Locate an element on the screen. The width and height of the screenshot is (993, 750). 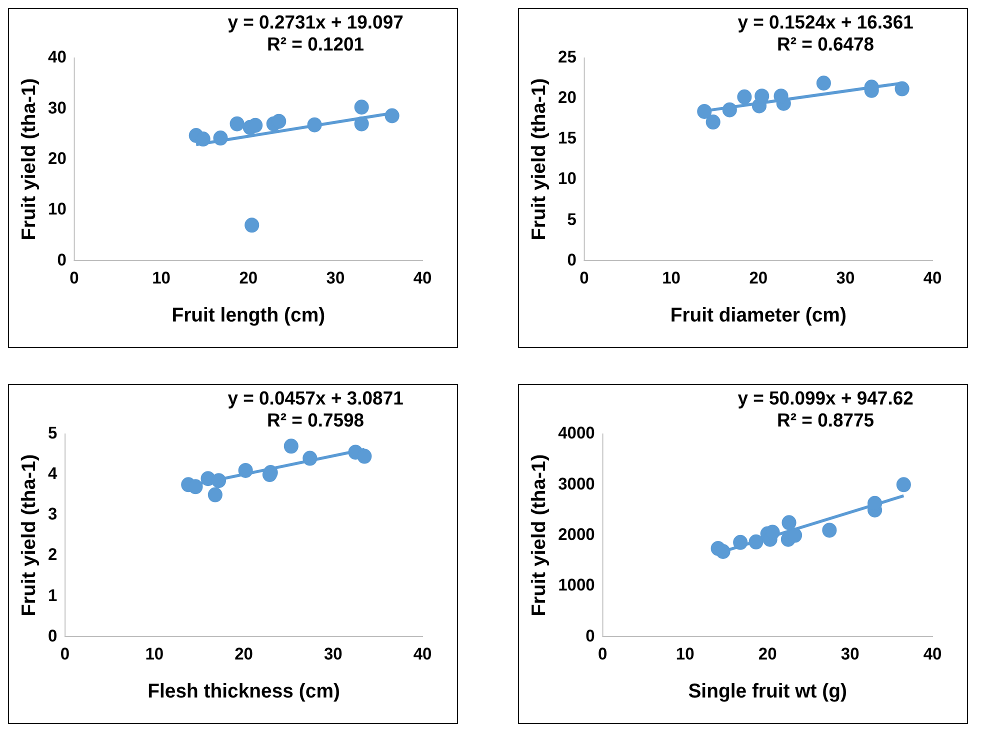
x-axis-title: Flesh thickness (cm) is located at coordinates (244, 691).